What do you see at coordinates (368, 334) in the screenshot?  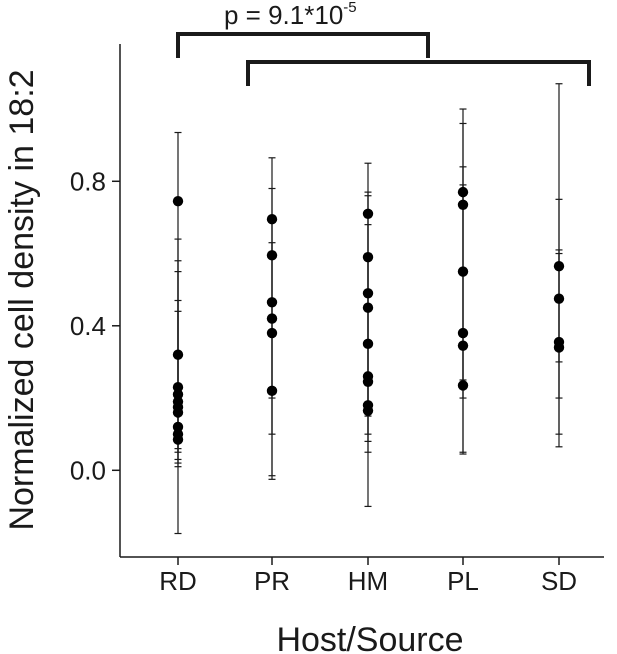 I see `error-bar` at bounding box center [368, 334].